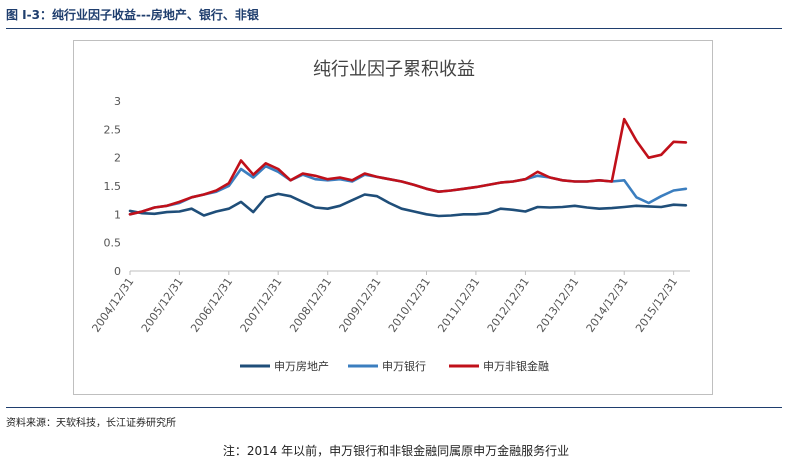  Describe the element at coordinates (458, 304) in the screenshot. I see `x-tick-label: 2011/12/31` at that location.